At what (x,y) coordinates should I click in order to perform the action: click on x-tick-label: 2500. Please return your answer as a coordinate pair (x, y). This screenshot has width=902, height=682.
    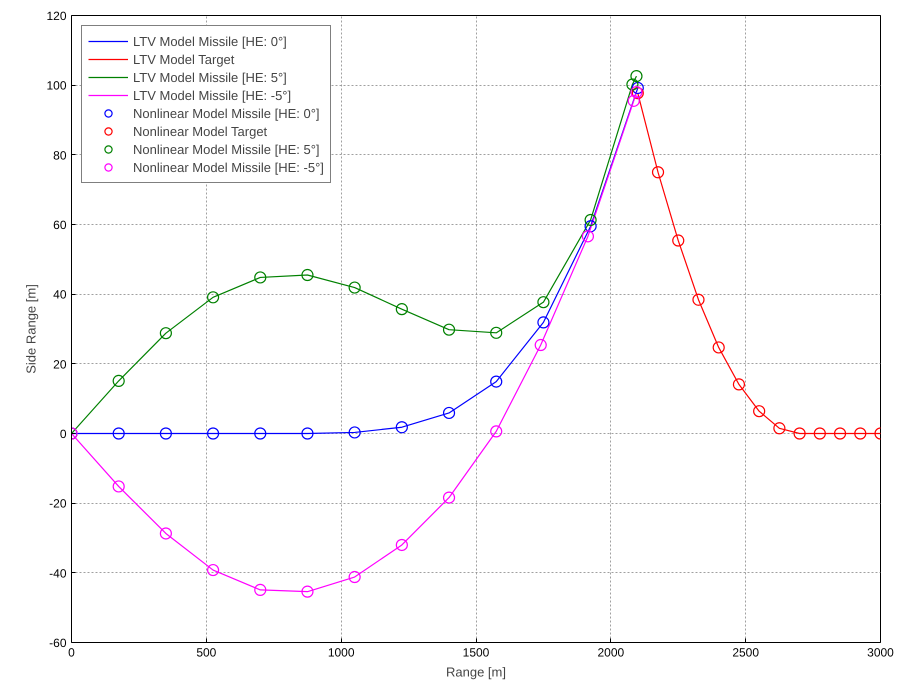
    Looking at the image, I should click on (746, 653).